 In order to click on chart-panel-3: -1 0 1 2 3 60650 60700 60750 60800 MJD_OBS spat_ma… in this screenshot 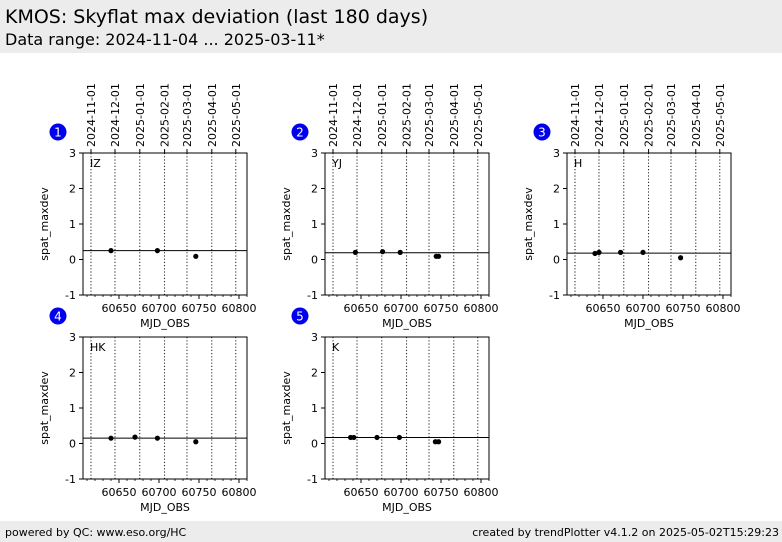, I will do `click(631, 206)`.